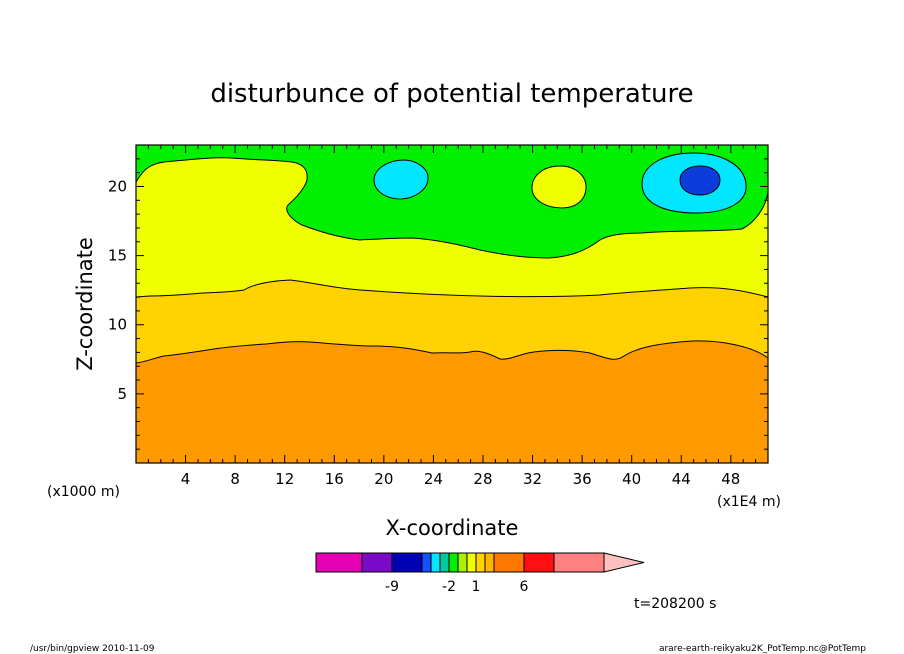  I want to click on x-tick-label: 36, so click(582, 479).